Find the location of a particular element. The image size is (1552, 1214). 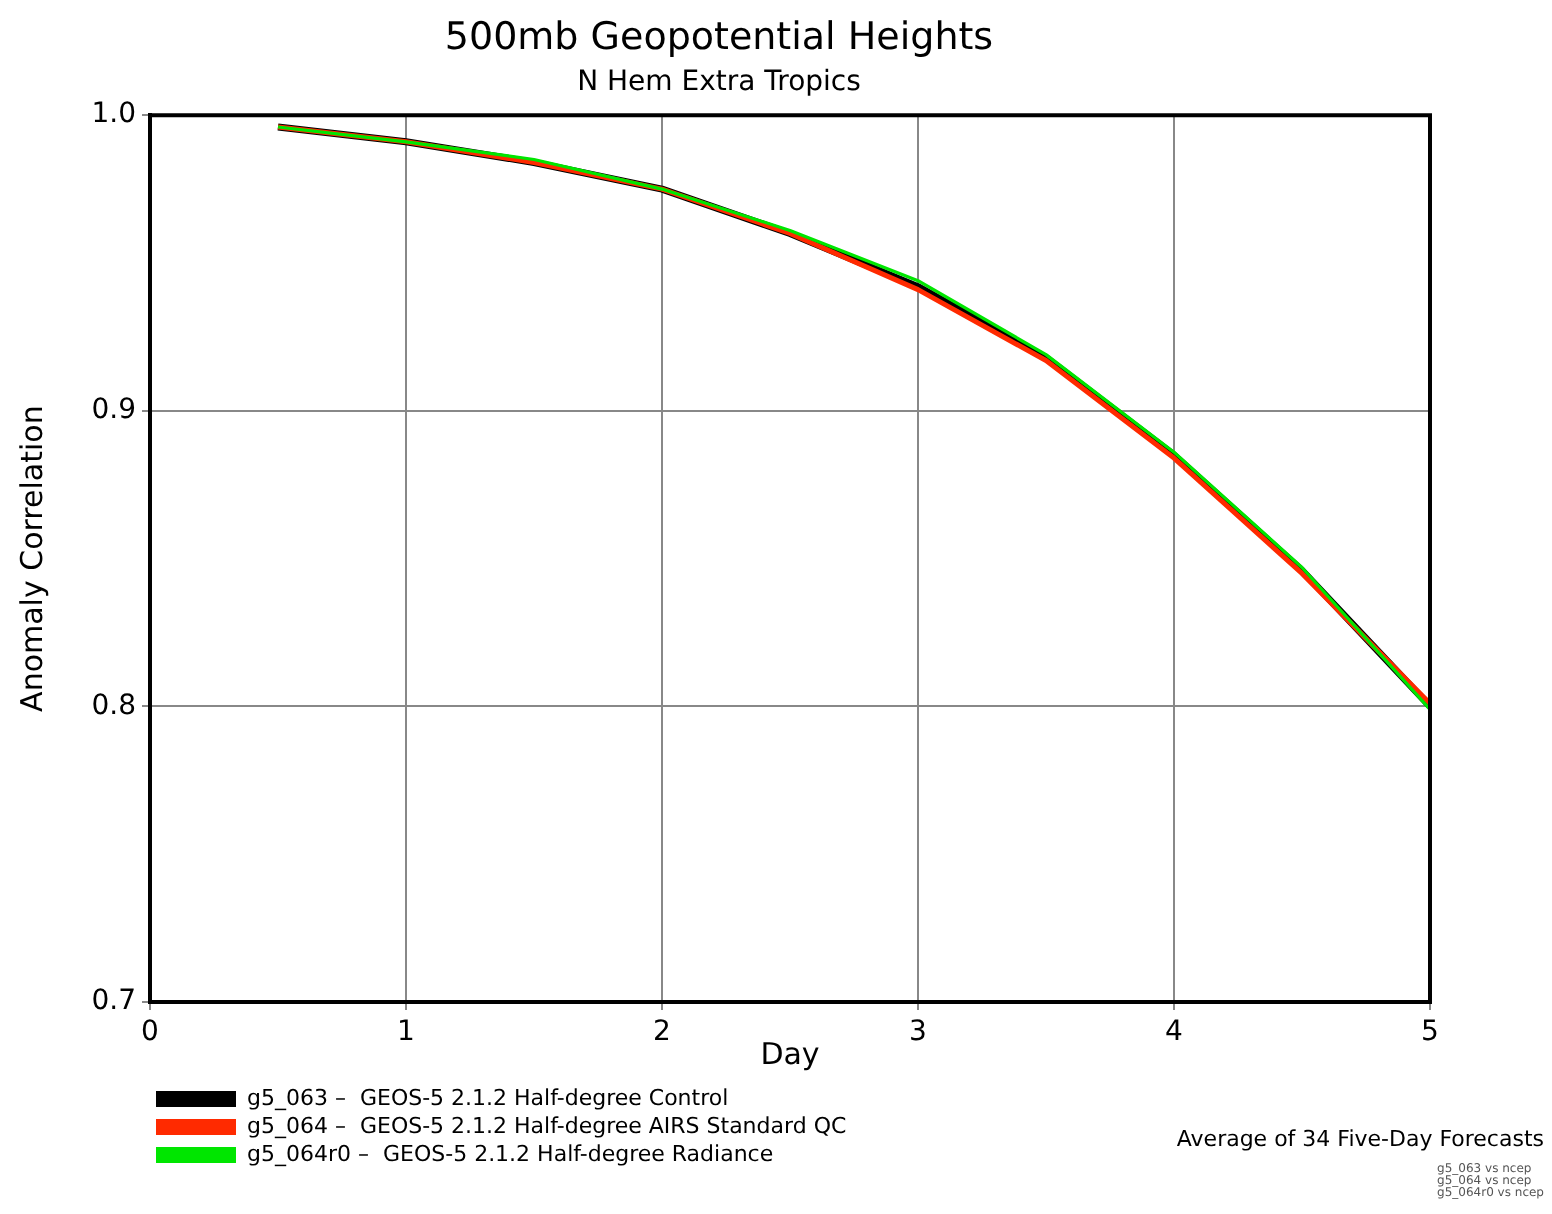

x-axis-title: Day is located at coordinates (790, 1053).